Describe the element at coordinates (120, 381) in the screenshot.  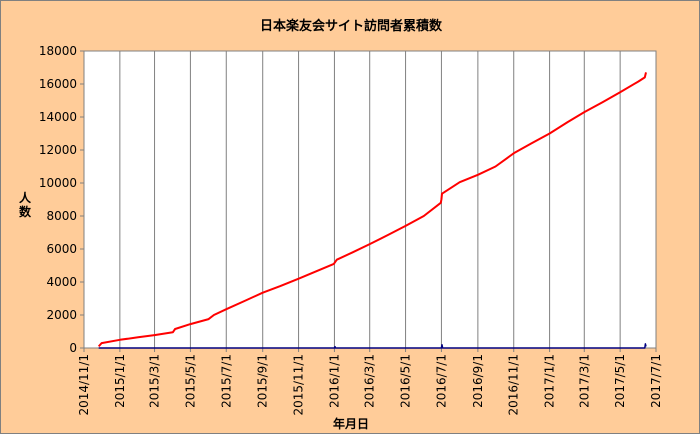
I see `x-tick-label: 2015/1/1` at that location.